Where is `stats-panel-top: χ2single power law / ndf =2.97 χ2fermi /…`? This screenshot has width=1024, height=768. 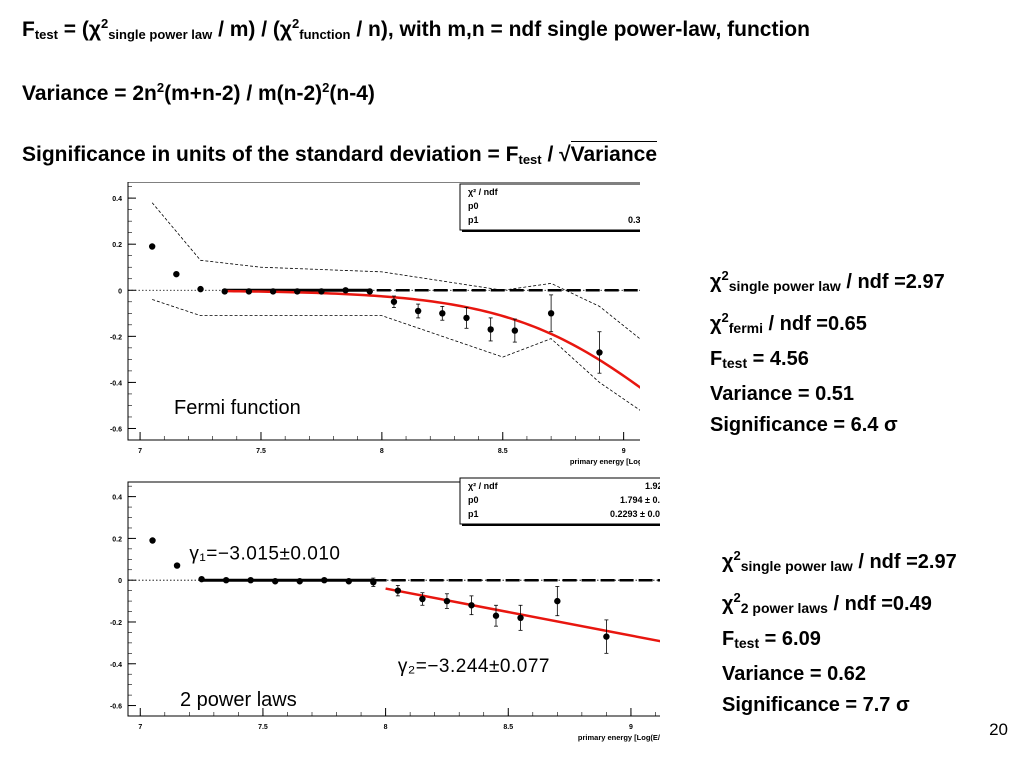
stats-panel-top: χ2single power law / ndf =2.97 χ2fermi /… is located at coordinates (827, 350).